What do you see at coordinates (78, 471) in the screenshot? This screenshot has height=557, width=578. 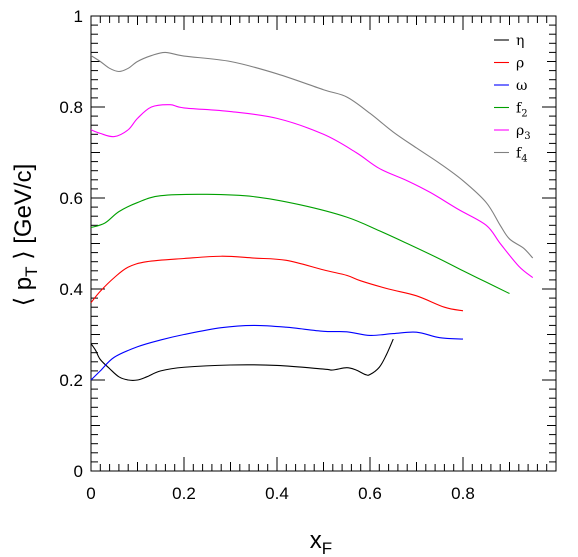 I see `y-tick-label: 0` at bounding box center [78, 471].